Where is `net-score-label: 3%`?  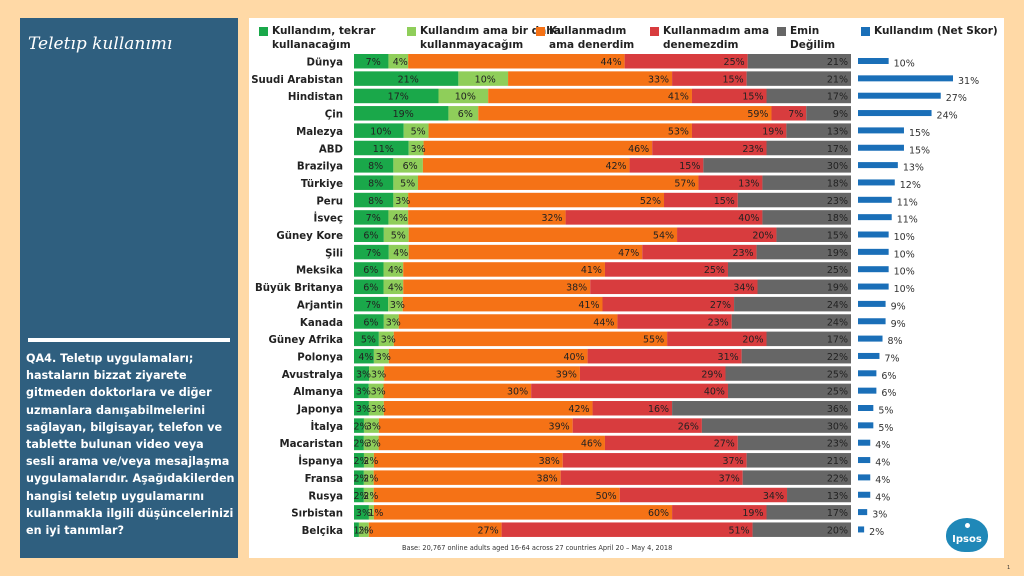
net-score-label: 3% is located at coordinates (879, 515).